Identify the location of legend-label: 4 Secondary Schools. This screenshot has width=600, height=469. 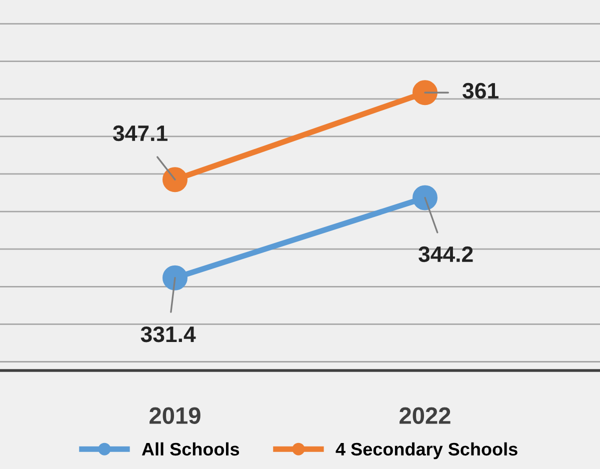
(427, 451).